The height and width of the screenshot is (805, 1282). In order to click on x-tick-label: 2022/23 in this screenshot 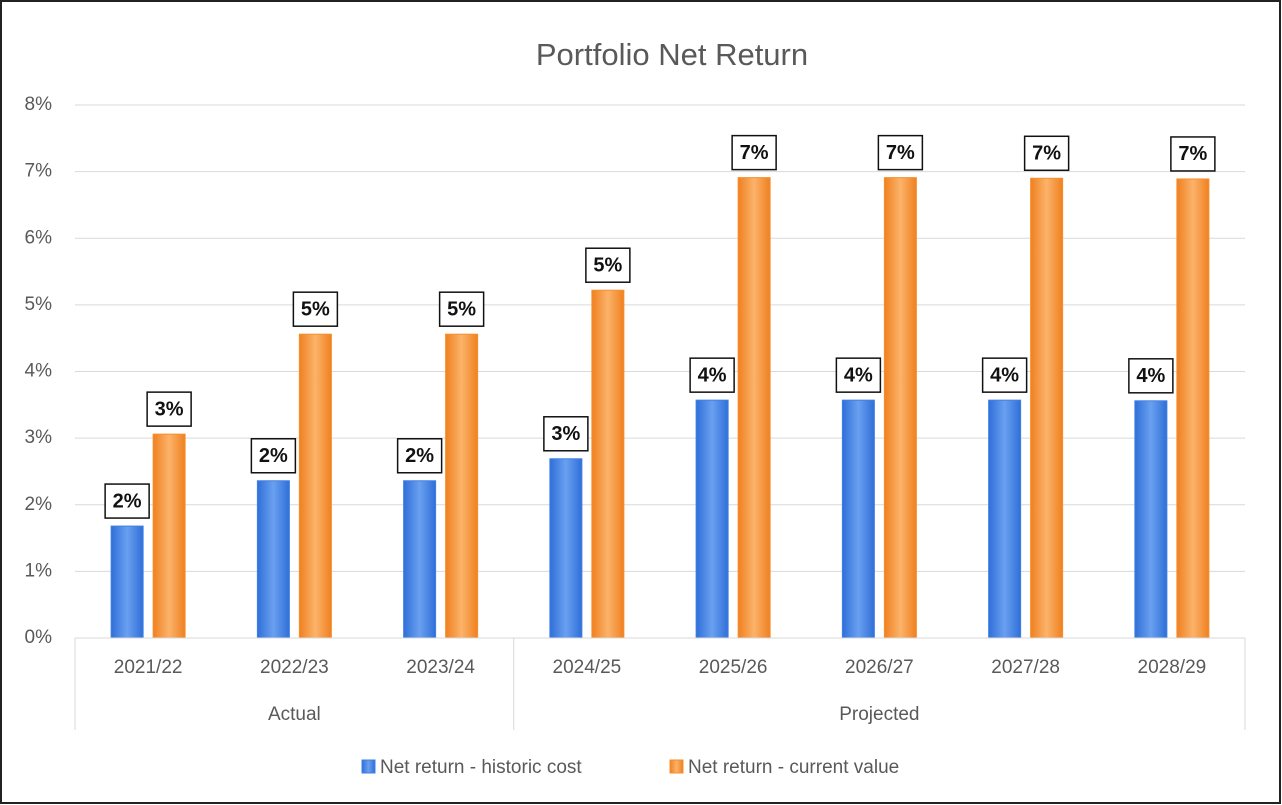, I will do `click(294, 667)`.